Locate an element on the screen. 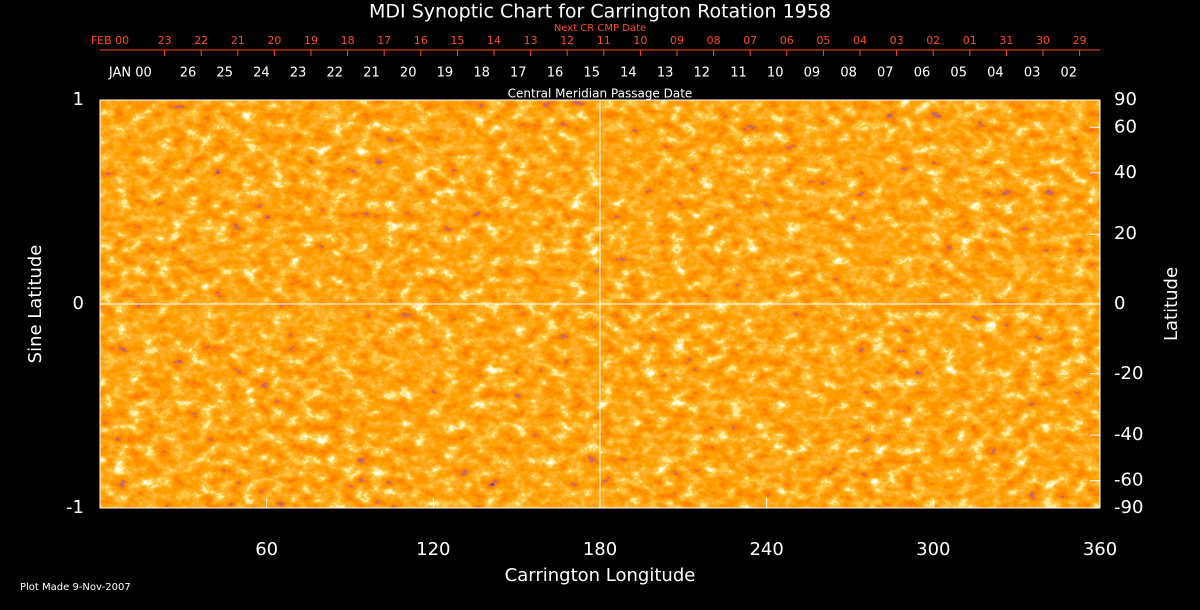  y-axis-label: Sine Latitude is located at coordinates (35, 304).